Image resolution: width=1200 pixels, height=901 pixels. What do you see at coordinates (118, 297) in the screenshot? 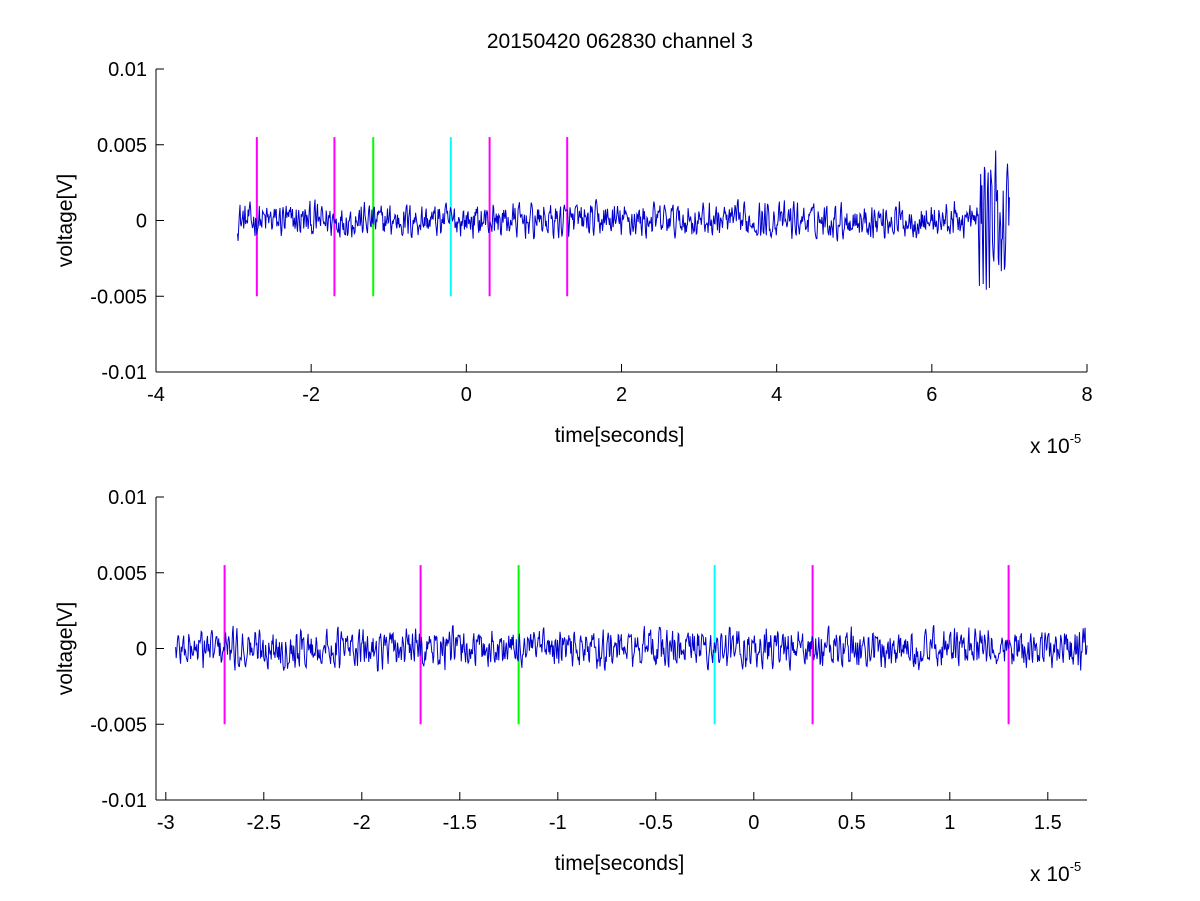
I see `top-y-tick-label: -0.005` at bounding box center [118, 297].